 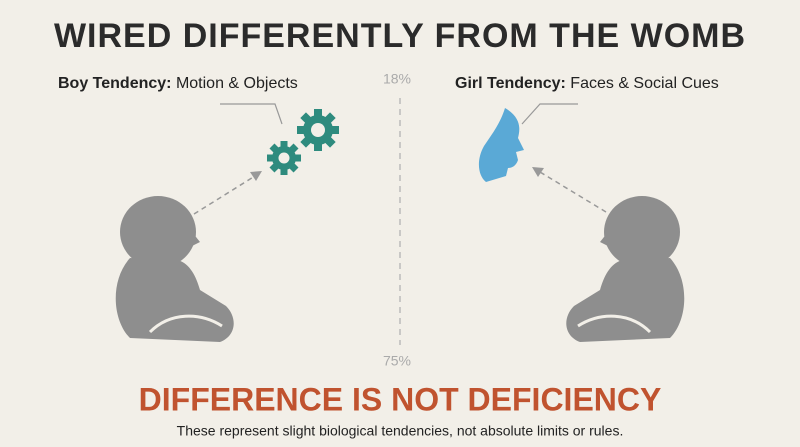 I want to click on headline: DIFFERENCE IS NOT DEFICIENCY, so click(x=400, y=399).